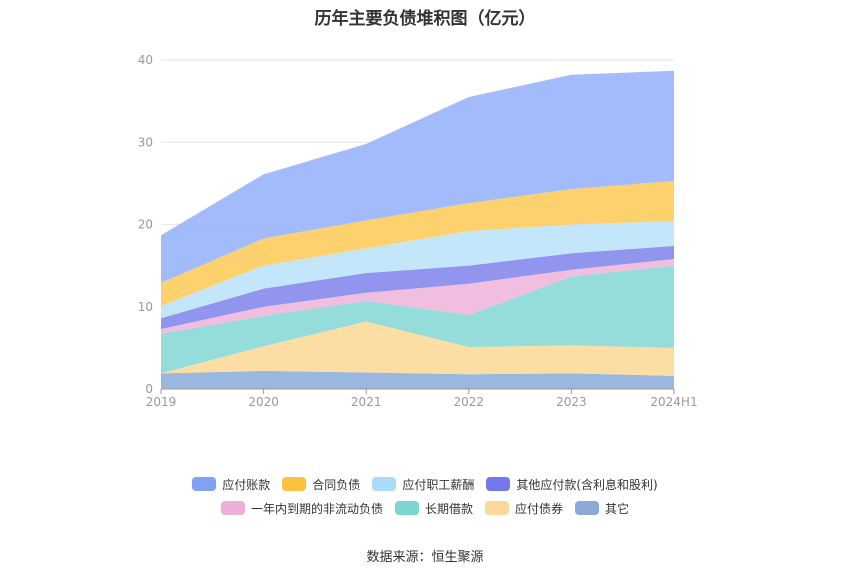 The width and height of the screenshot is (850, 575). I want to click on legend-item-current-noncurrent: 一年内到期的非流动负债, so click(301, 508).